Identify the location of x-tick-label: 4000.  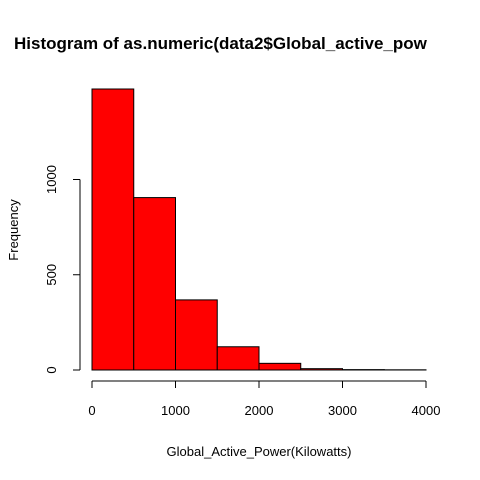
(426, 410).